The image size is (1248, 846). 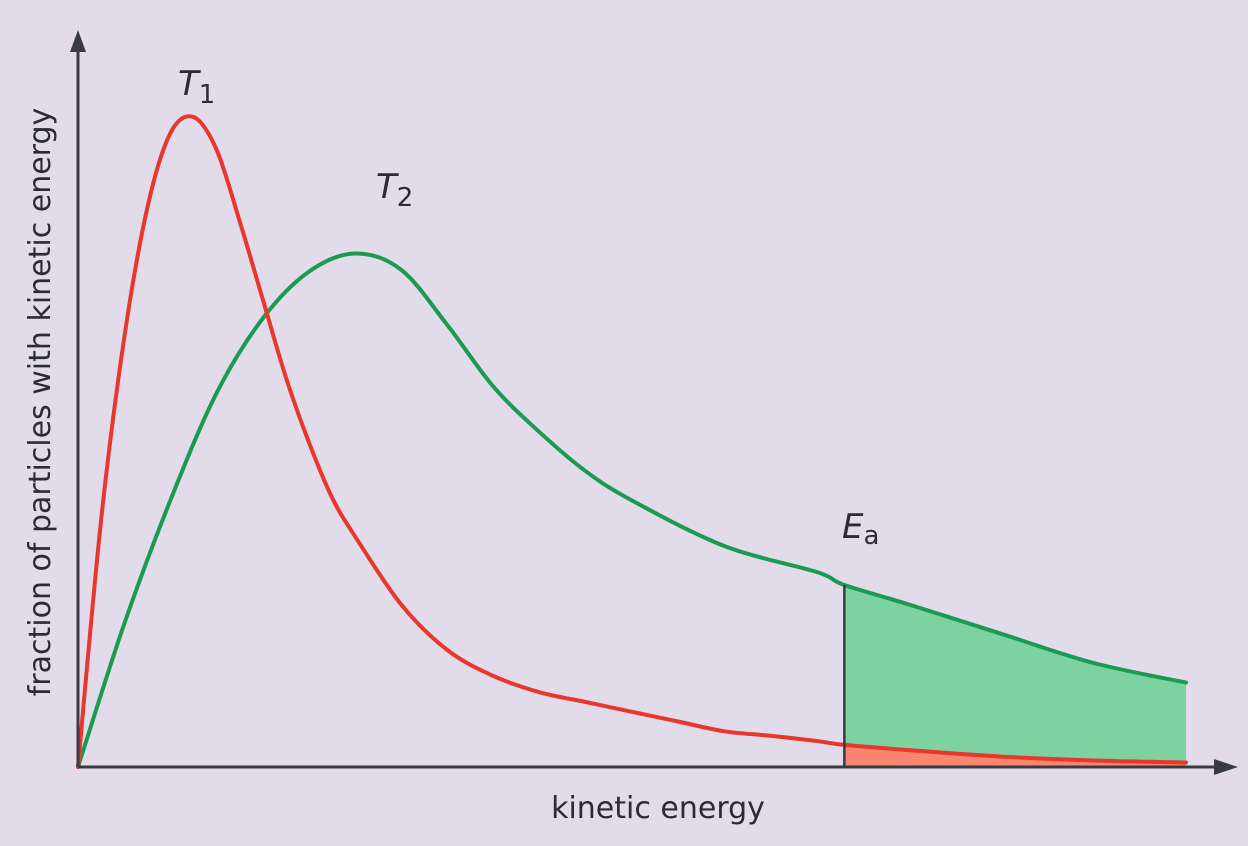 I want to click on t2-above-ea-fill, so click(x=1015, y=674).